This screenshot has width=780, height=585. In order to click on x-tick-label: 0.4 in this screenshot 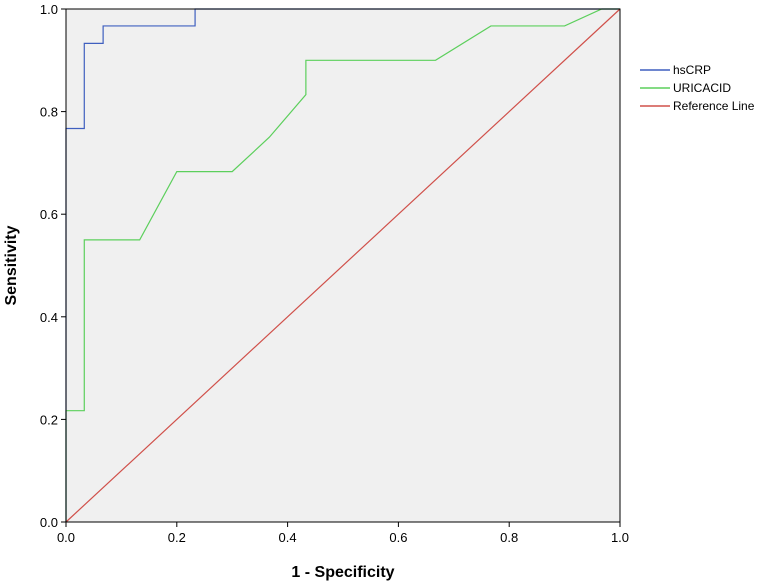, I will do `click(288, 537)`.